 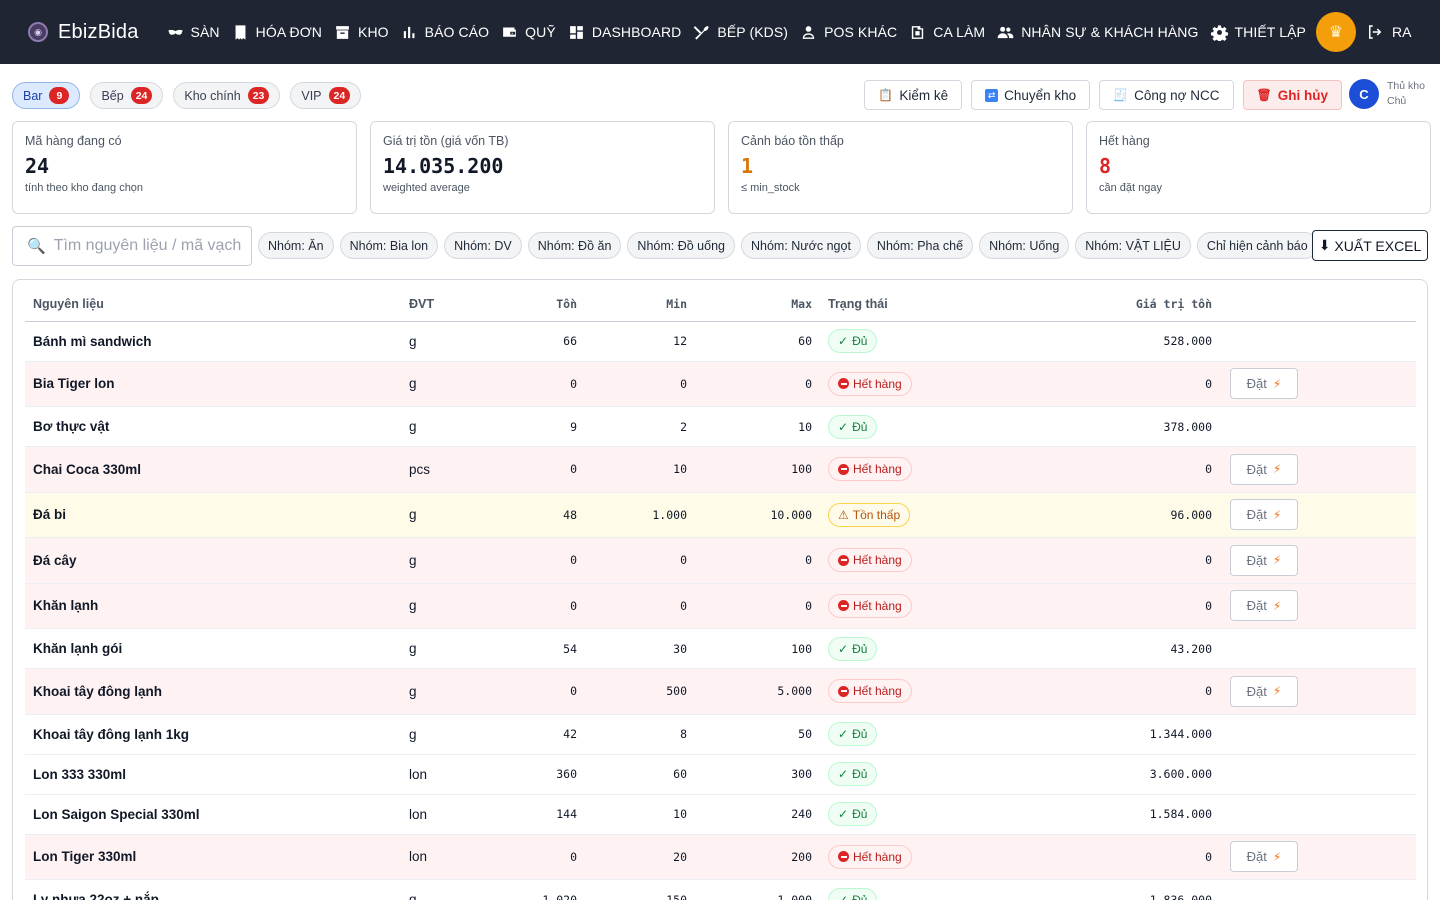 What do you see at coordinates (1335, 32) in the screenshot?
I see `crown-avatar-icon: ♛` at bounding box center [1335, 32].